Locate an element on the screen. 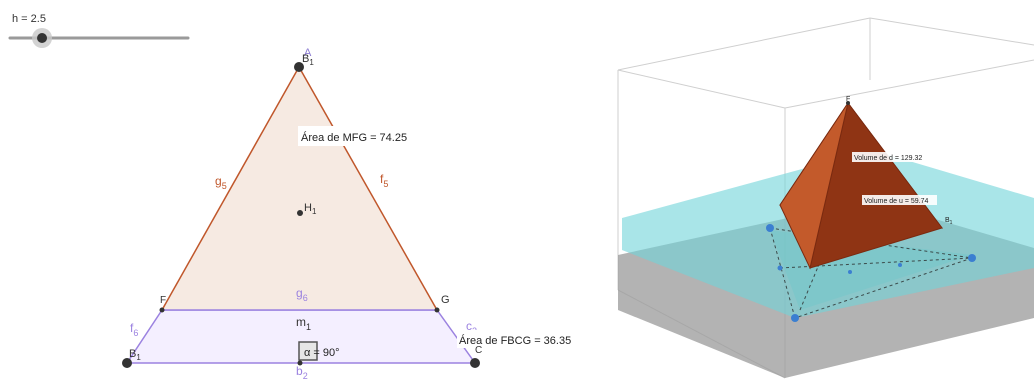  label-g6: g6 is located at coordinates (302, 294).